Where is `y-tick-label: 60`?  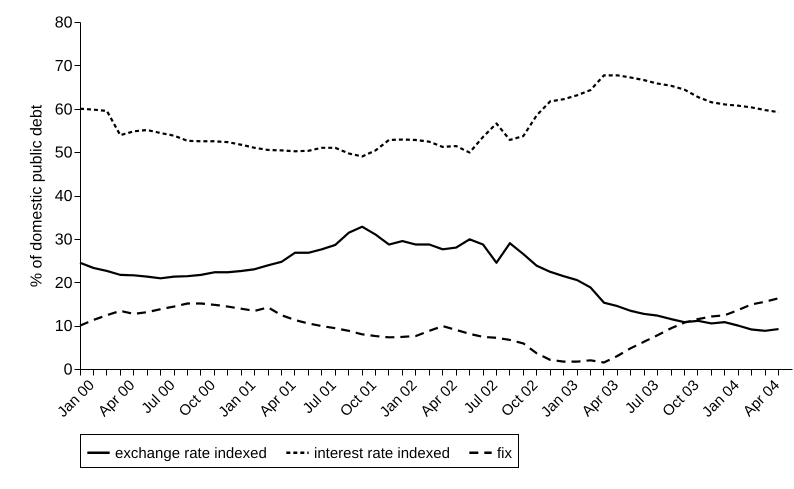
y-tick-label: 60 is located at coordinates (63, 109).